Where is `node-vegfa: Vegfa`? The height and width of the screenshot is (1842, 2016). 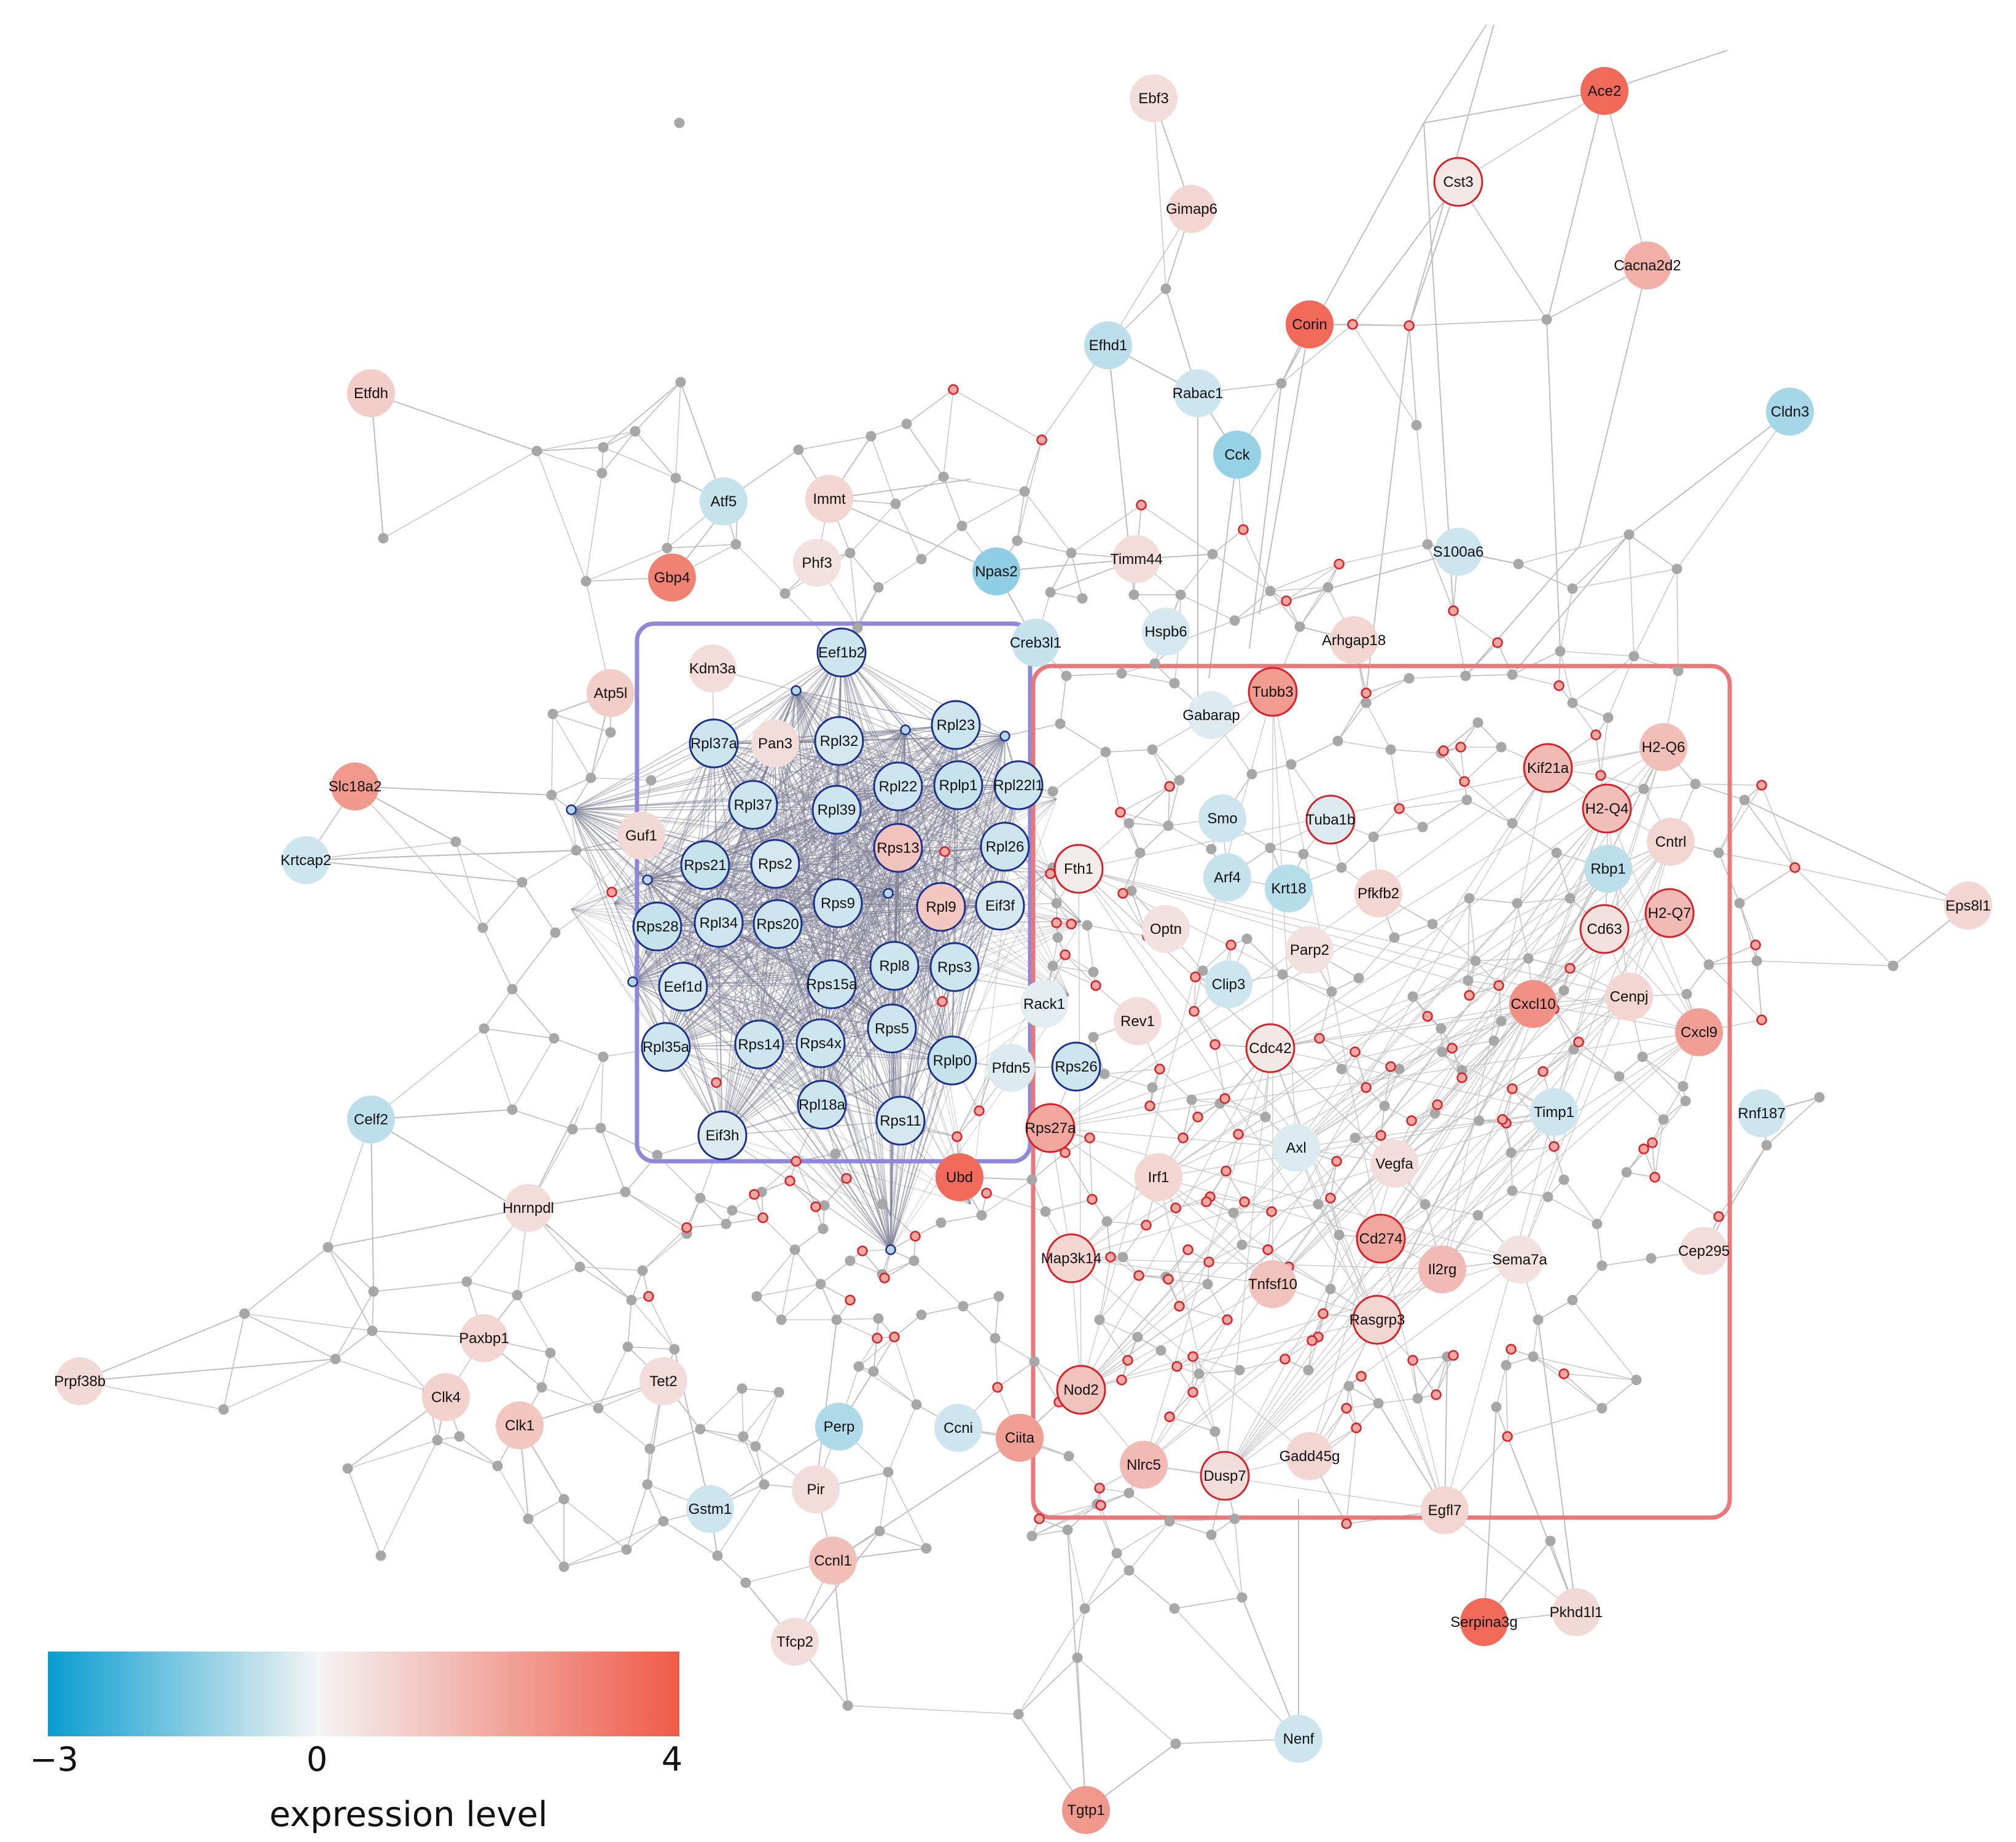
node-vegfa: Vegfa is located at coordinates (1394, 1164).